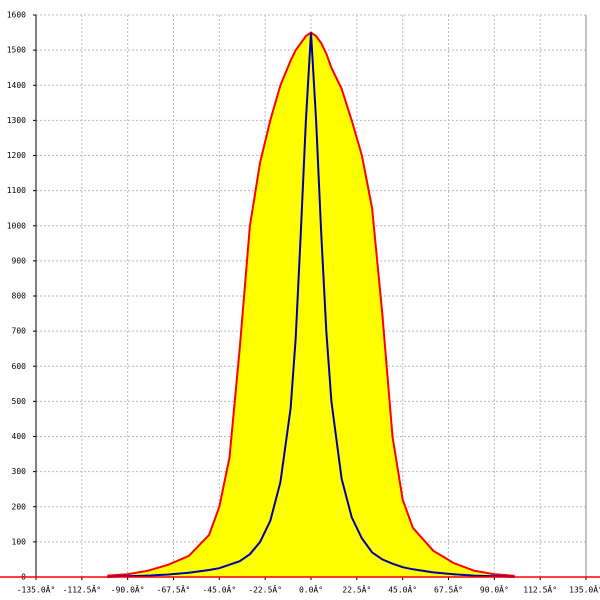  Describe the element at coordinates (128, 589) in the screenshot. I see `x-tick-label: -90.0Â°` at that location.